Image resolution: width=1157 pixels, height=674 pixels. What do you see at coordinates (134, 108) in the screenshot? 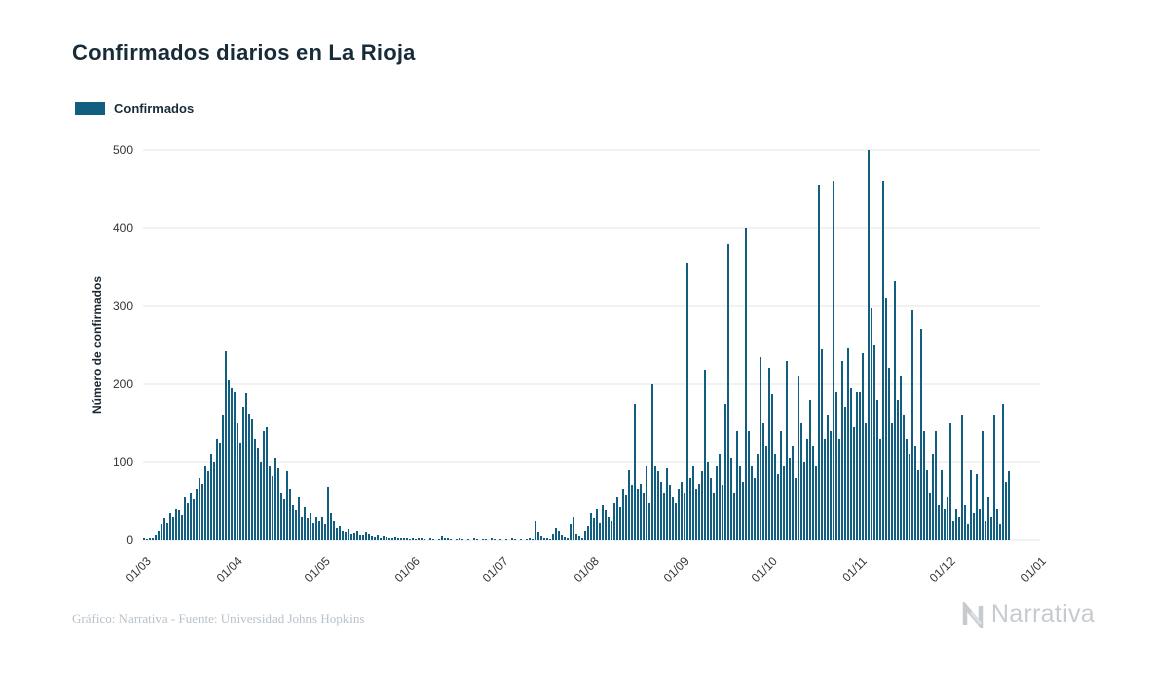
I see `legend-item-confirmados: Confirmados` at bounding box center [134, 108].